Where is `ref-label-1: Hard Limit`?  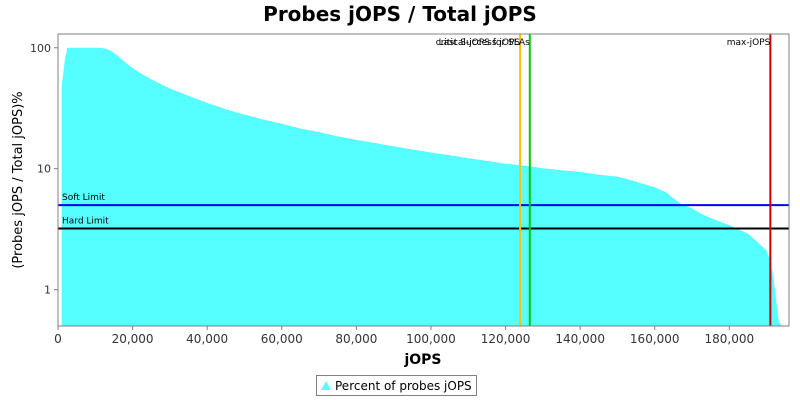
ref-label-1: Hard Limit is located at coordinates (85, 222).